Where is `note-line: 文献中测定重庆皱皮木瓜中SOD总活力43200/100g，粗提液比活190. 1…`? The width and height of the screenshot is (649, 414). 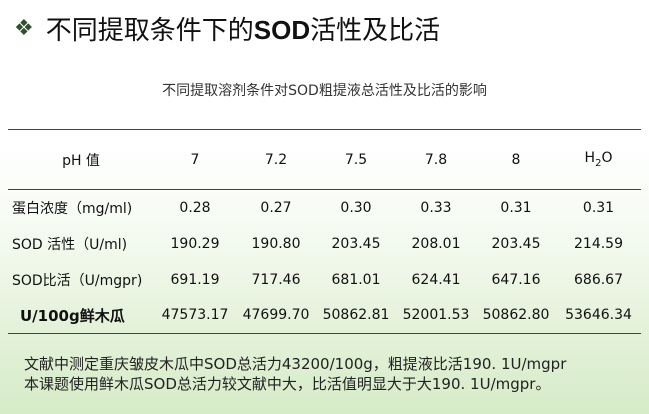
note-line: 文献中测定重庆皱皮木瓜中SOD总活力43200/100g，粗提液比活190. 1… is located at coordinates (295, 364).